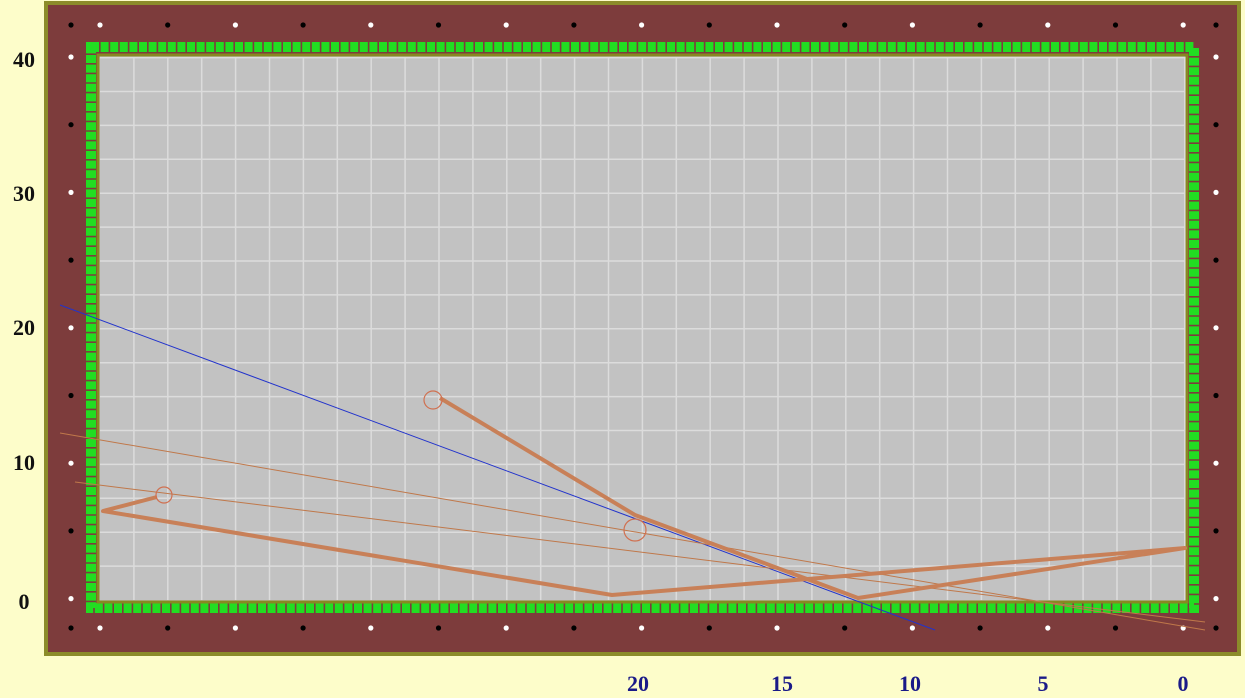 The image size is (1245, 698). Describe the element at coordinates (24, 601) in the screenshot. I see `left-label: 0` at that location.